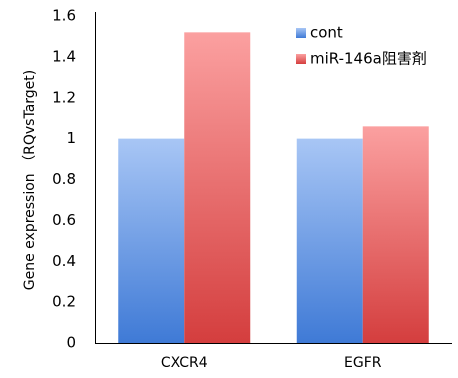  What do you see at coordinates (326, 33) in the screenshot?
I see `legend-label: cont` at bounding box center [326, 33].